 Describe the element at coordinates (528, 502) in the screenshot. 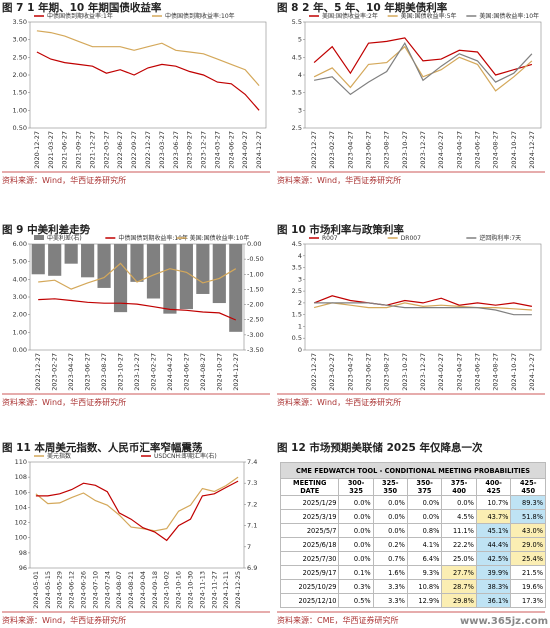

I see `probability-cell: 89.3%` at that location.